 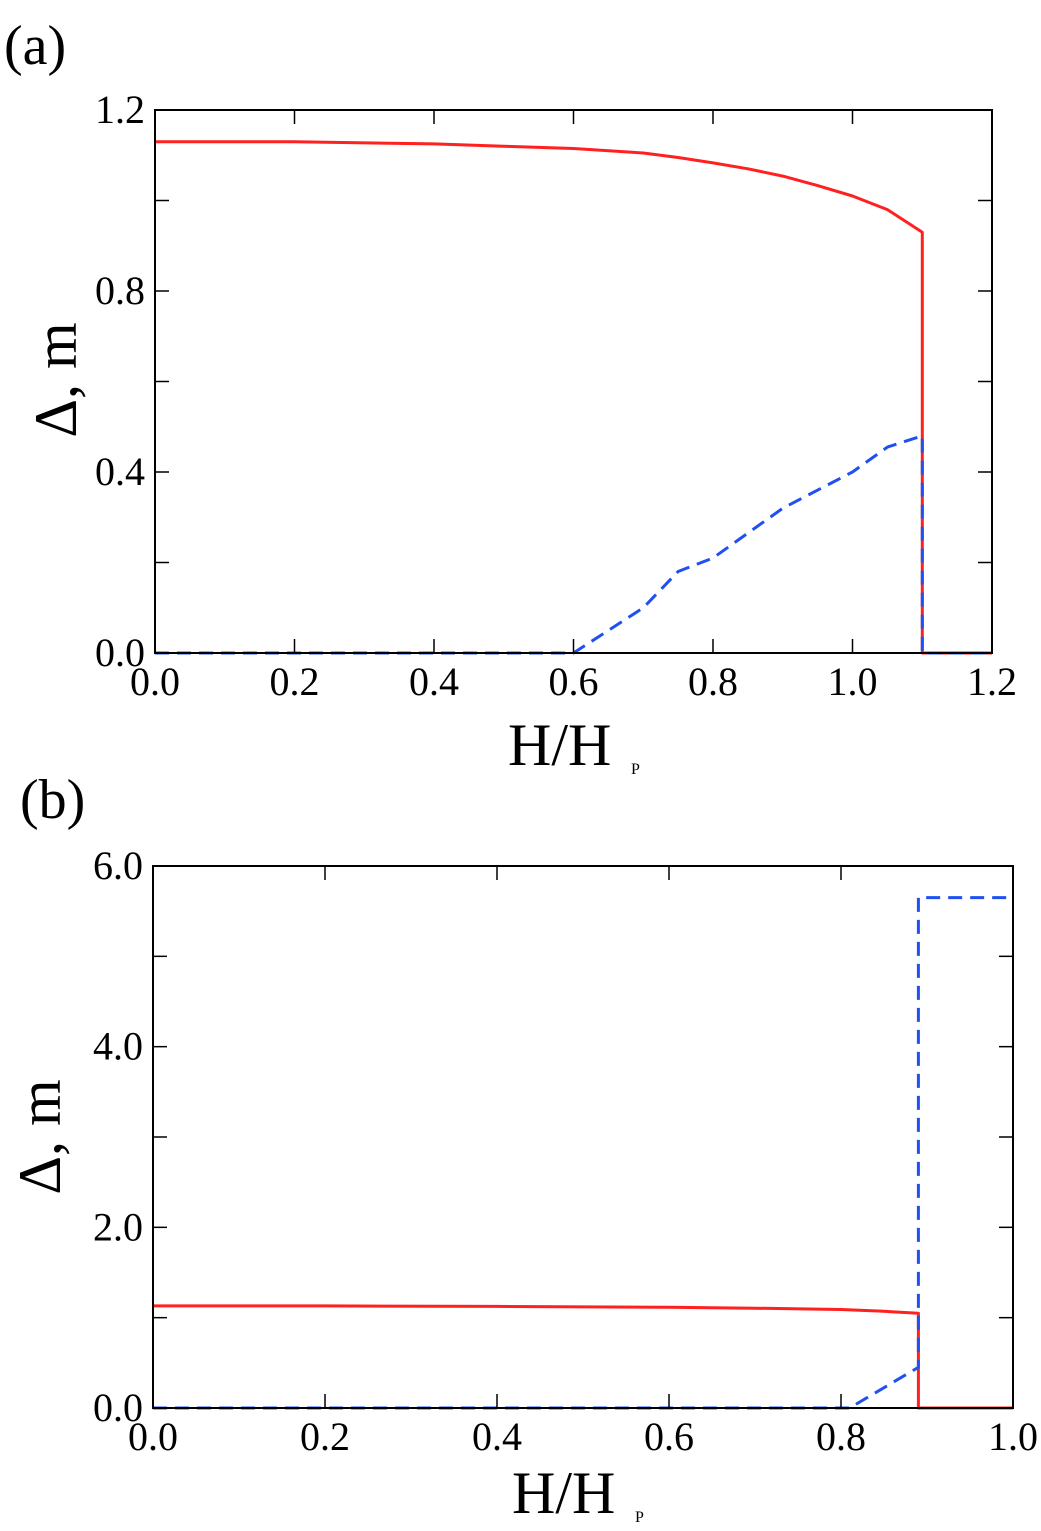 I want to click on x-tick-label: 1.2, so click(x=992, y=681).